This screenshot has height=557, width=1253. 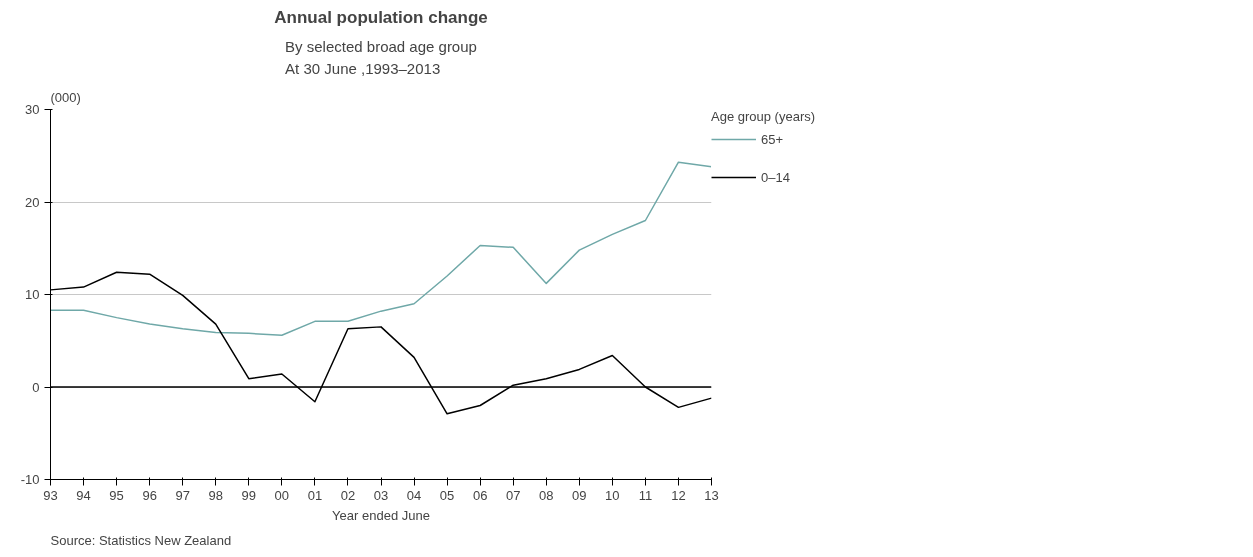 I want to click on x-tick-label: 05, so click(x=447, y=495).